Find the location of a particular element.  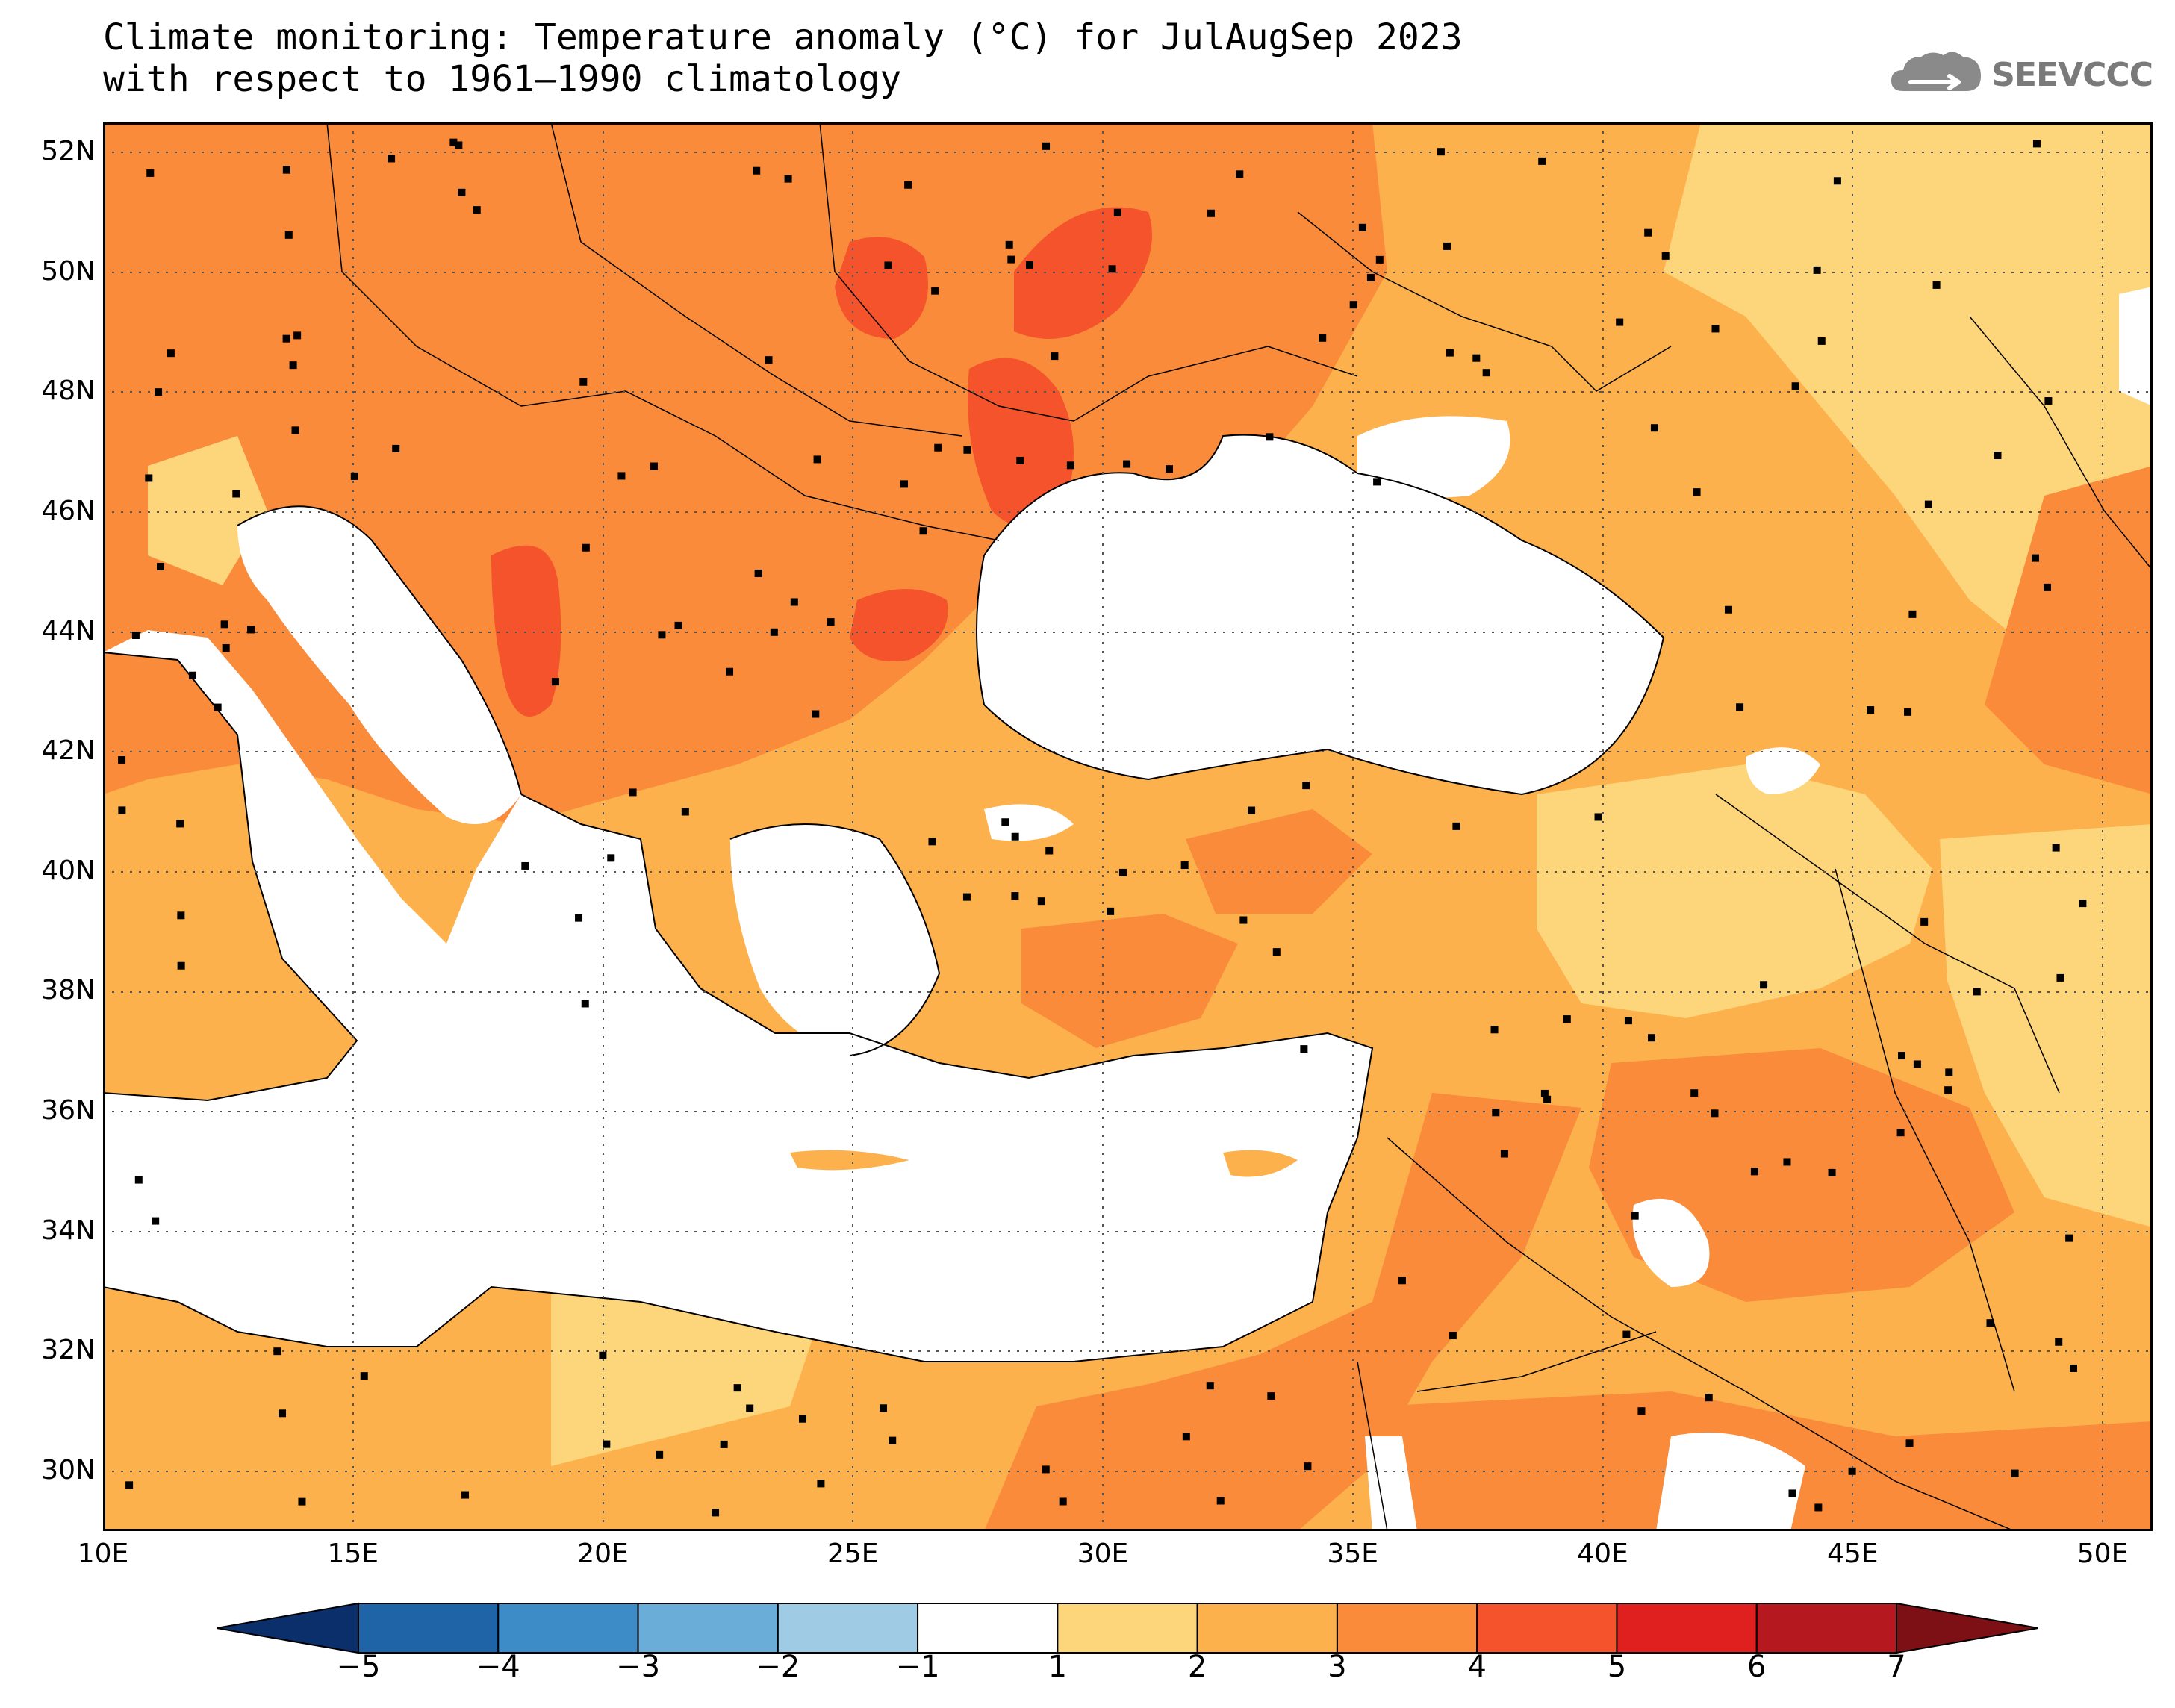

anomaly-fill-4-5-balkans is located at coordinates (526, 631).